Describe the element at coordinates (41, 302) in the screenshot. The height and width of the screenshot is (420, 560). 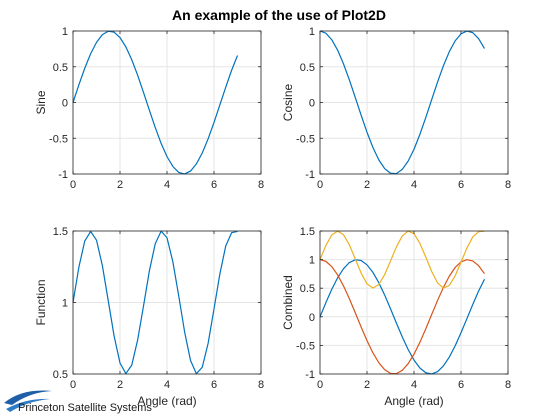
I see `y-axis-label: Function` at that location.